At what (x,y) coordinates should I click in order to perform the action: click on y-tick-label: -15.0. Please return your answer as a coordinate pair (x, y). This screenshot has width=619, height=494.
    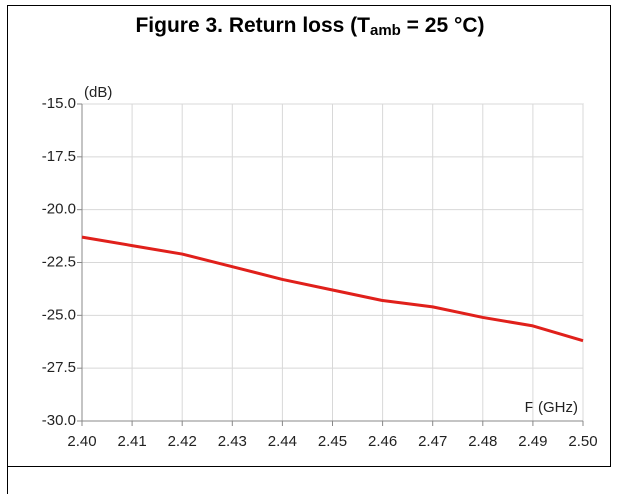
    Looking at the image, I should click on (59, 103).